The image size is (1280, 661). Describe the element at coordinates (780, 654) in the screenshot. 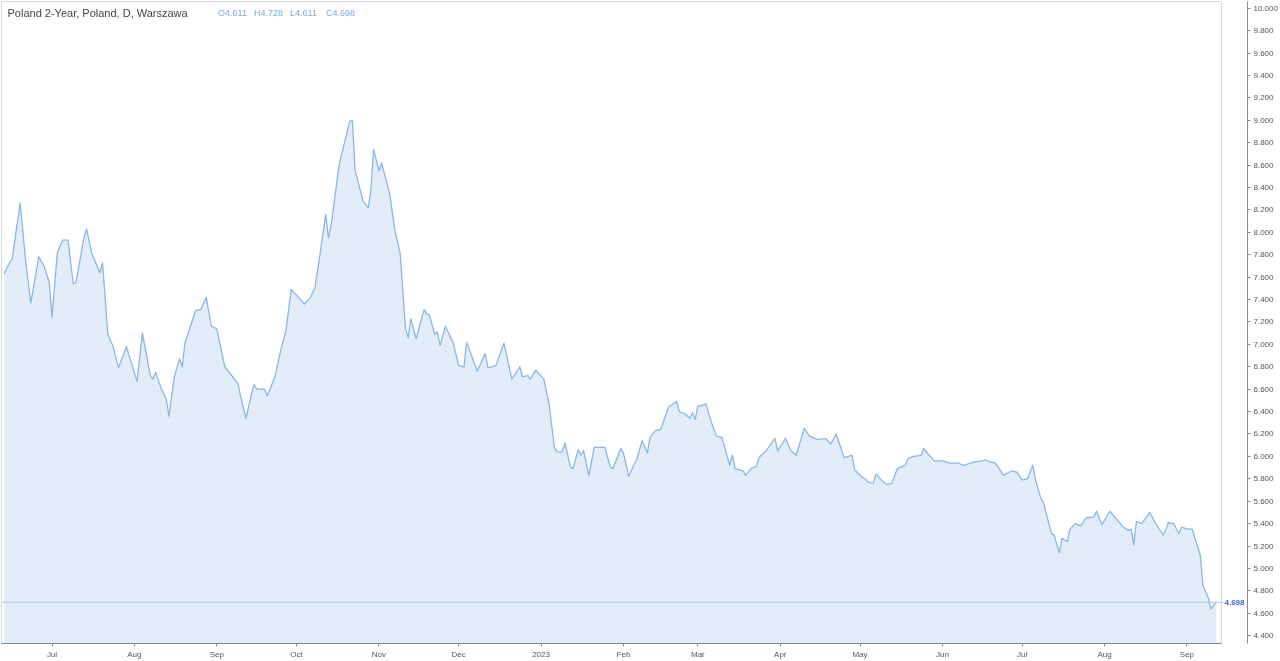

I see `x-tick-label: Apr` at that location.